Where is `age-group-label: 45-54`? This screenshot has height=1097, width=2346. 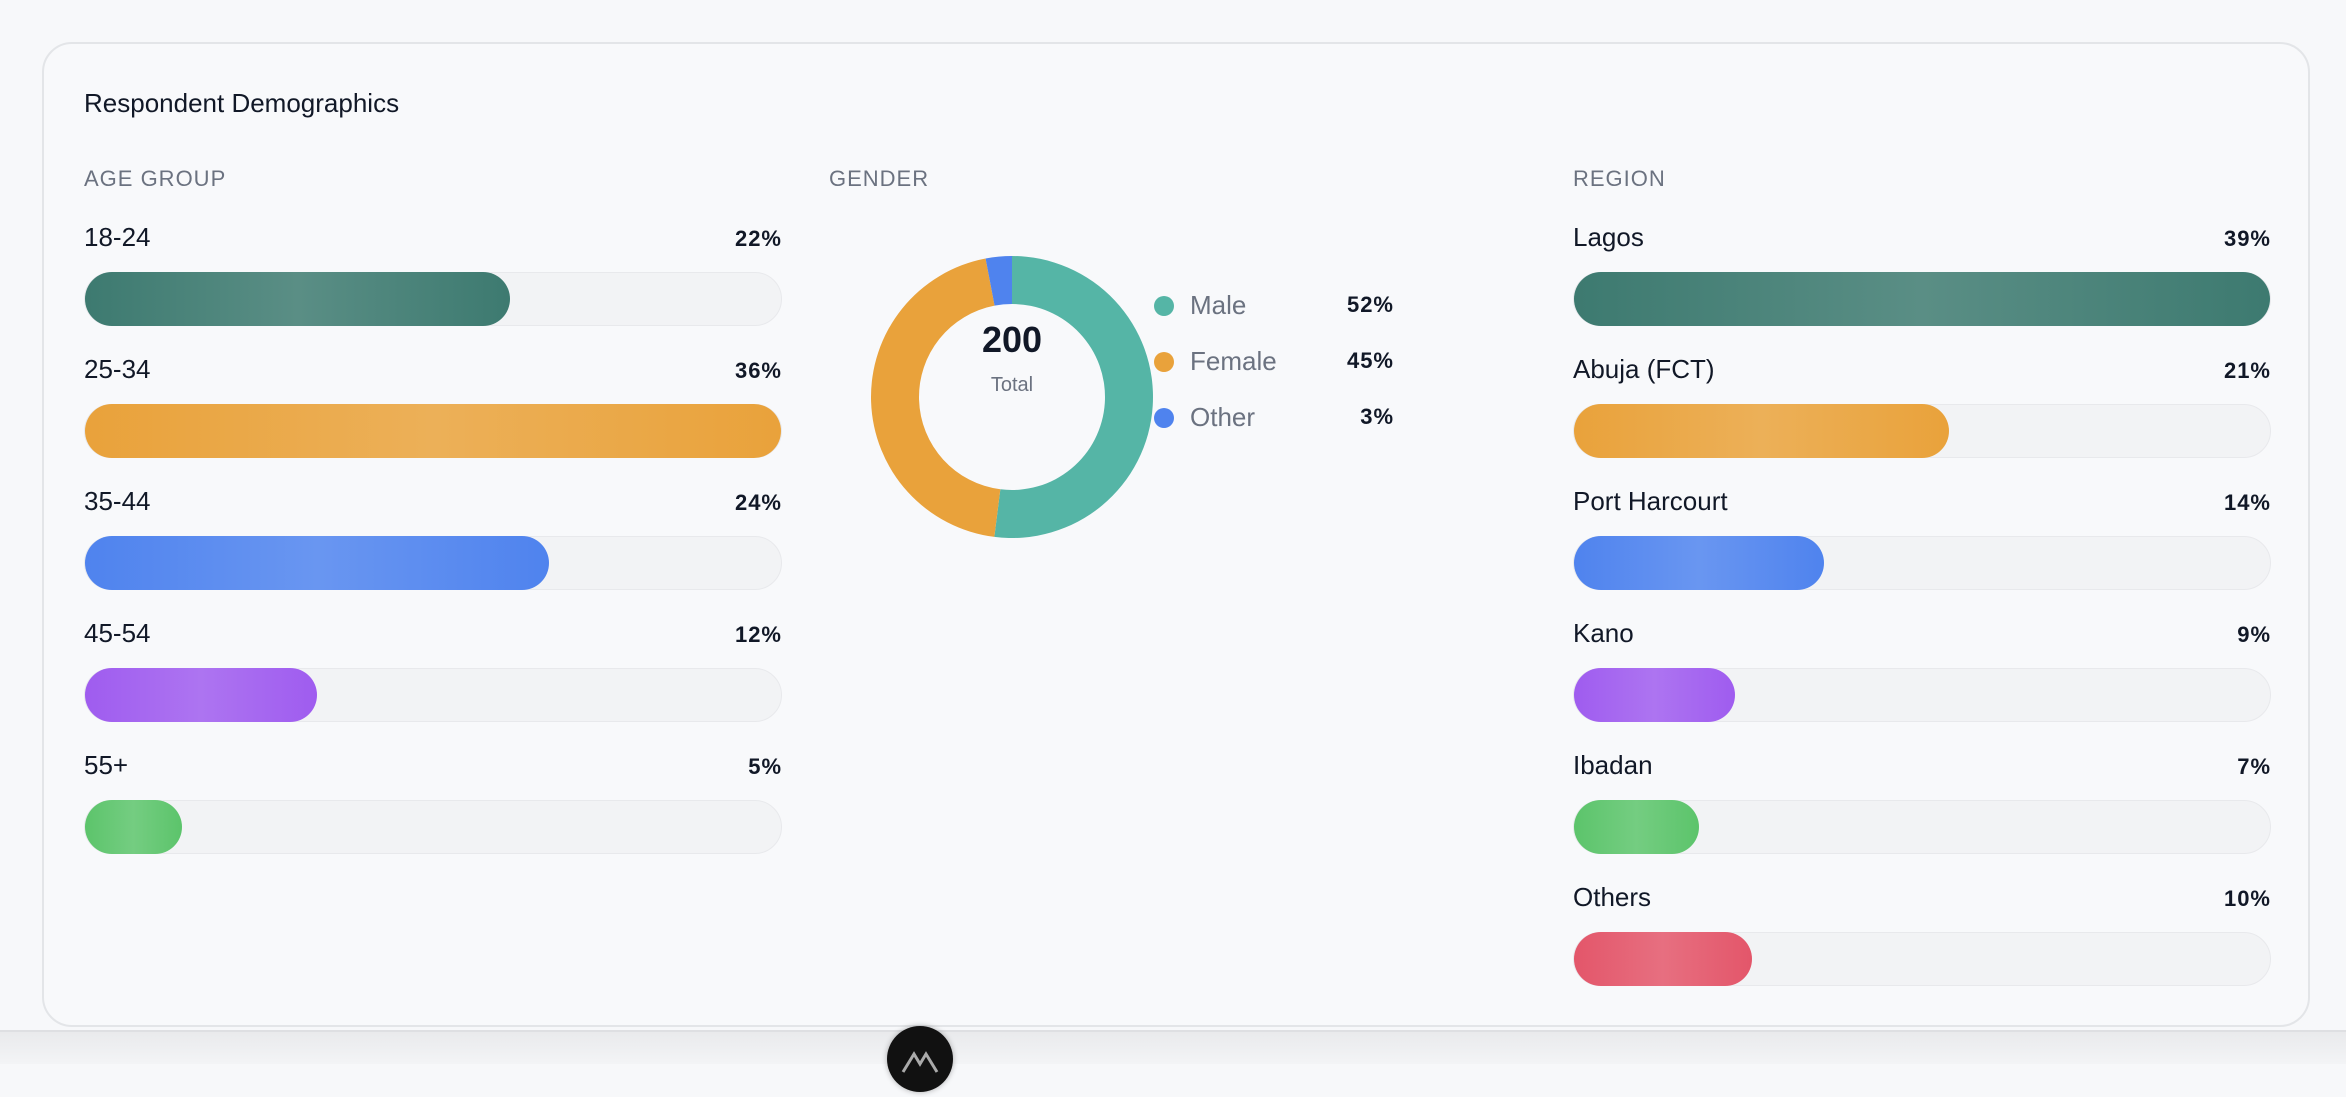
age-group-label: 45-54 is located at coordinates (117, 633).